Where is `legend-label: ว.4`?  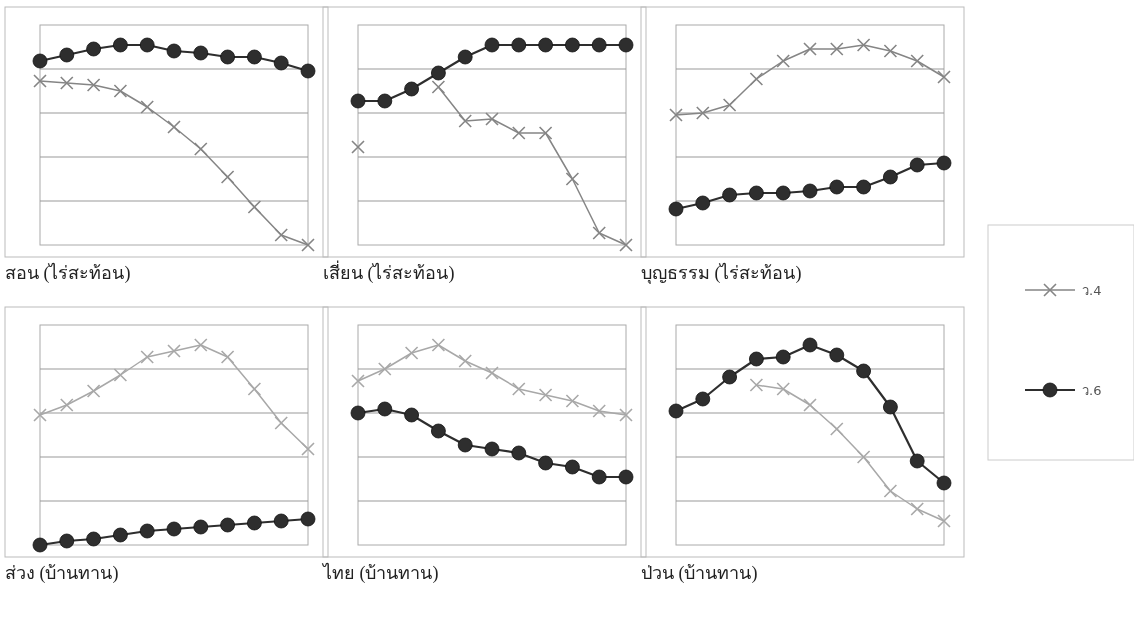
legend-label: ว.4 is located at coordinates (1092, 290).